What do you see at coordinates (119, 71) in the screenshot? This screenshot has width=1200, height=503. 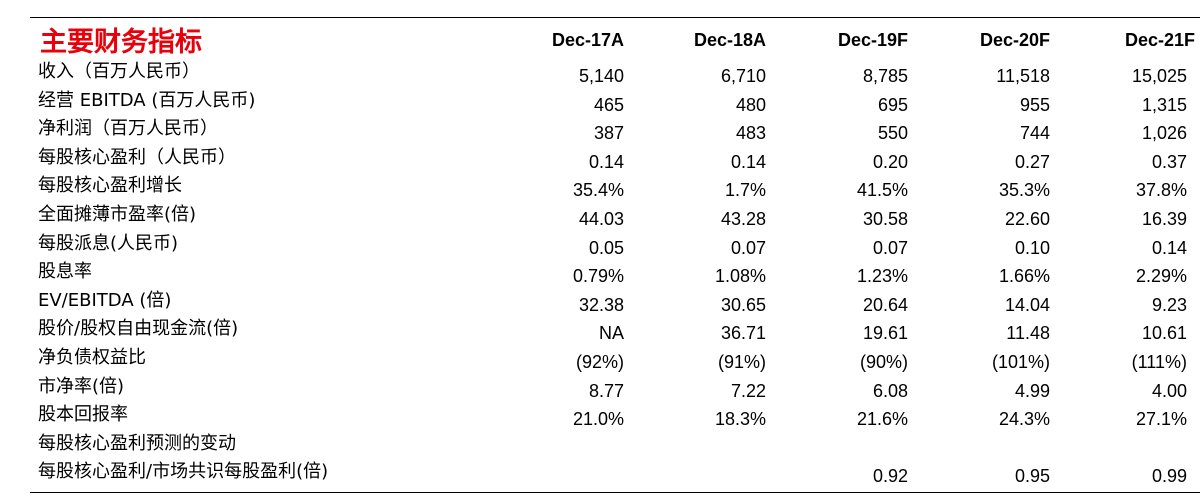 I see `row-label: 收入（百万人民币）` at bounding box center [119, 71].